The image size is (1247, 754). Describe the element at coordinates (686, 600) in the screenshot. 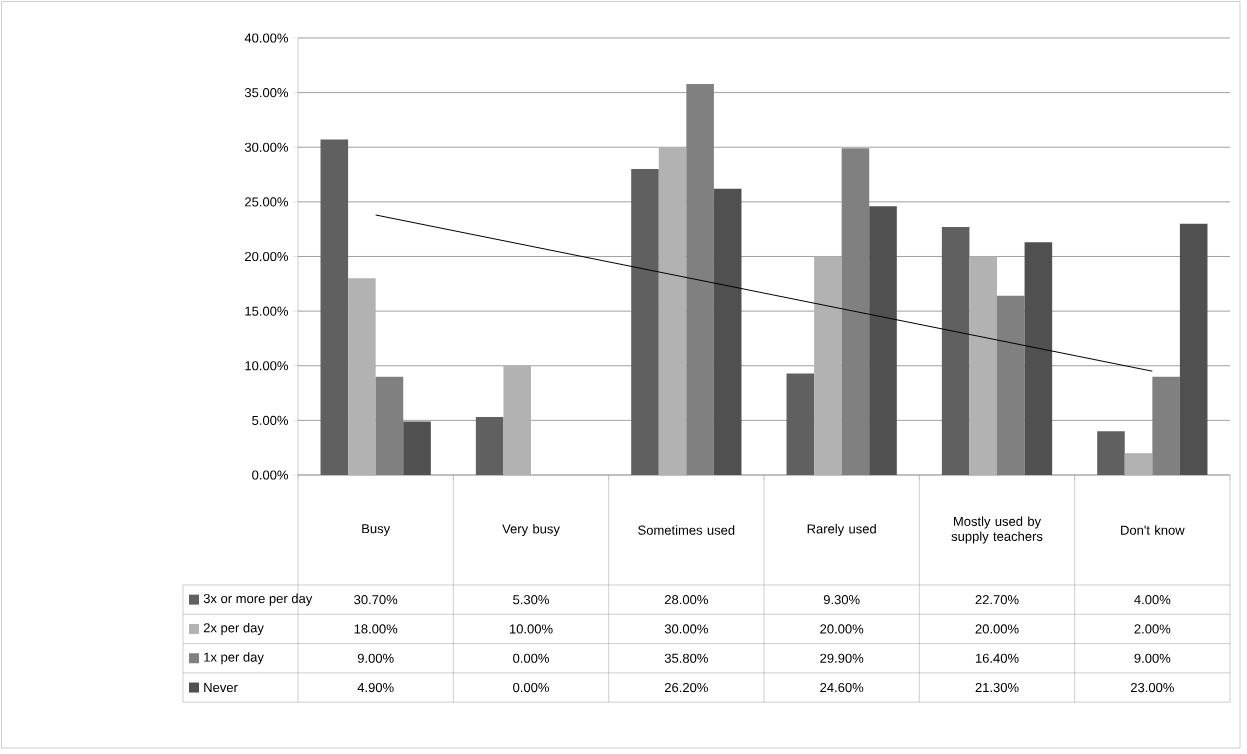

I see `data-label: 28.00%` at that location.